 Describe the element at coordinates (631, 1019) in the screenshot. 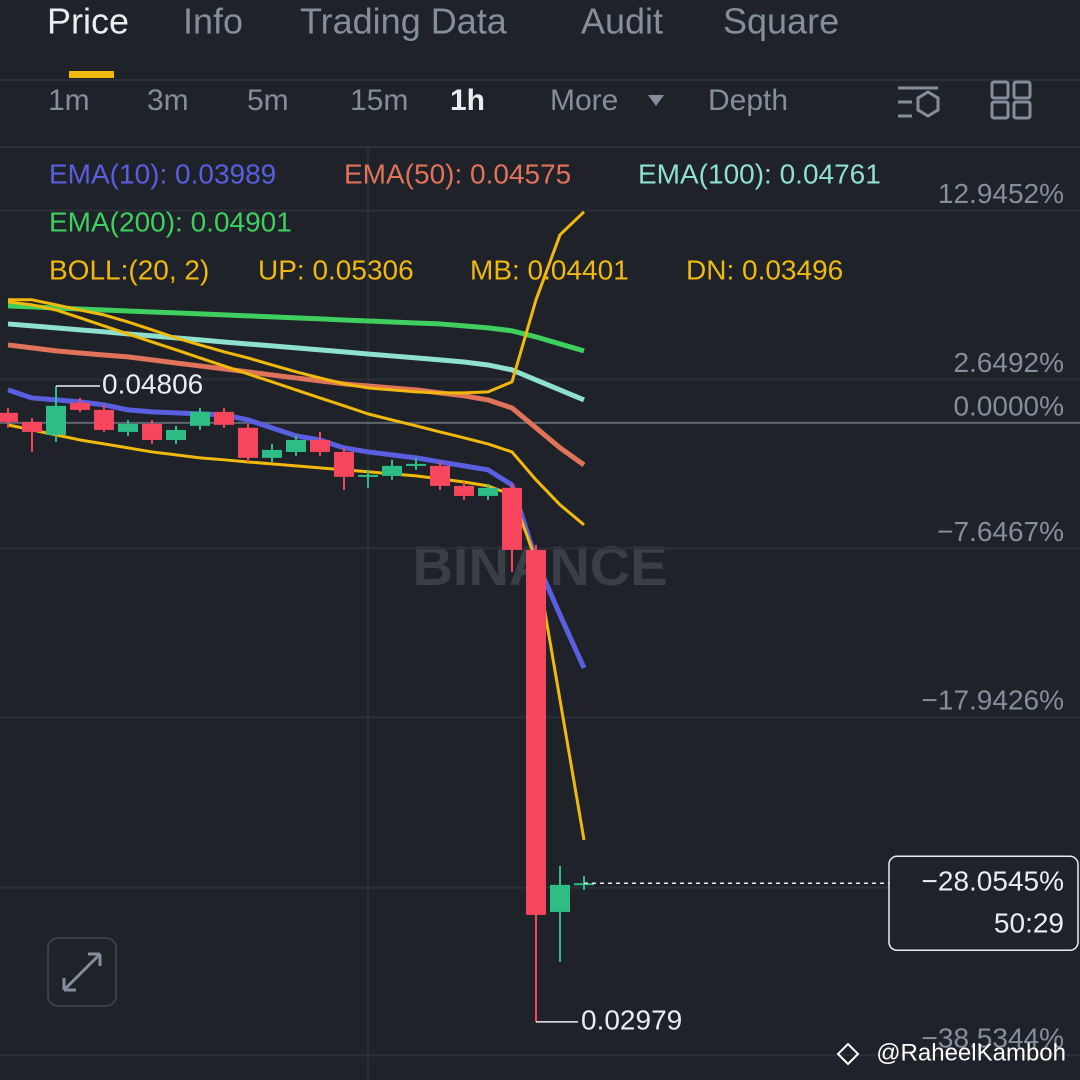

I see `low-label: 0.02979` at that location.